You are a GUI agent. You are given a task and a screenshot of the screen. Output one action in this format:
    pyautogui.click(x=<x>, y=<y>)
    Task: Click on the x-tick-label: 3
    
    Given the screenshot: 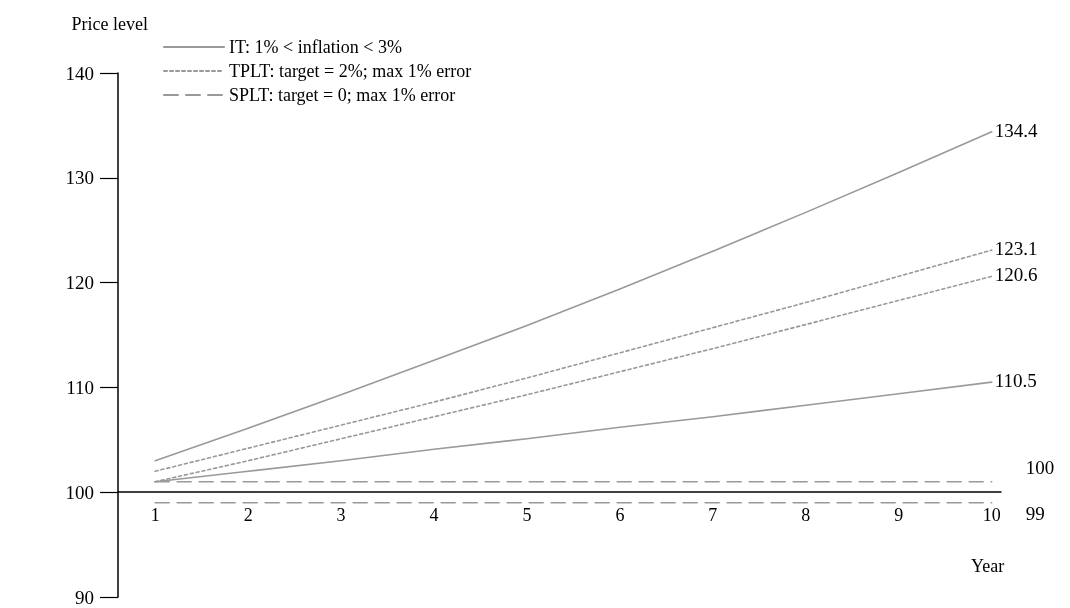 What is the action you would take?
    pyautogui.click(x=341, y=515)
    